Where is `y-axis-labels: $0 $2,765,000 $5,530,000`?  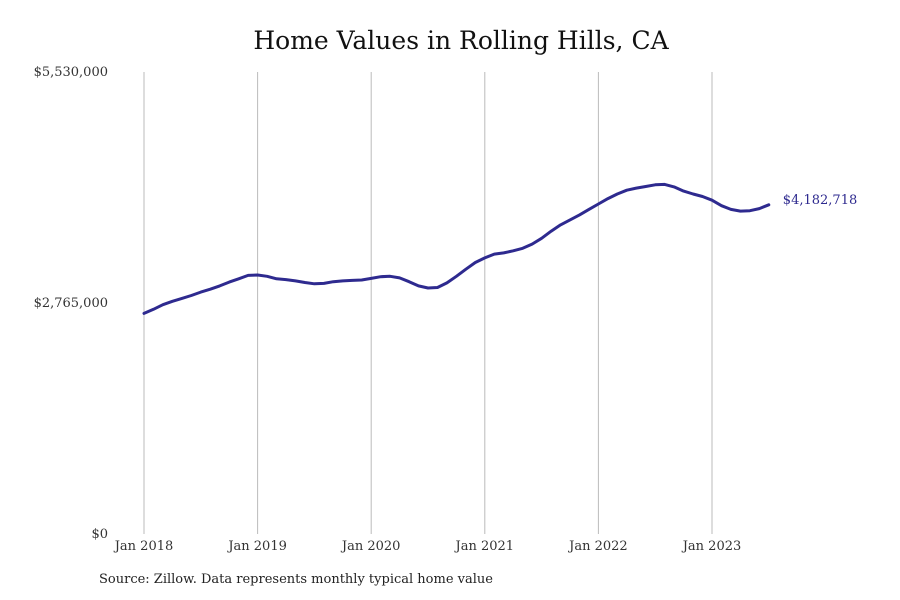
y-axis-labels: $0 $2,765,000 $5,530,000 is located at coordinates (71, 303).